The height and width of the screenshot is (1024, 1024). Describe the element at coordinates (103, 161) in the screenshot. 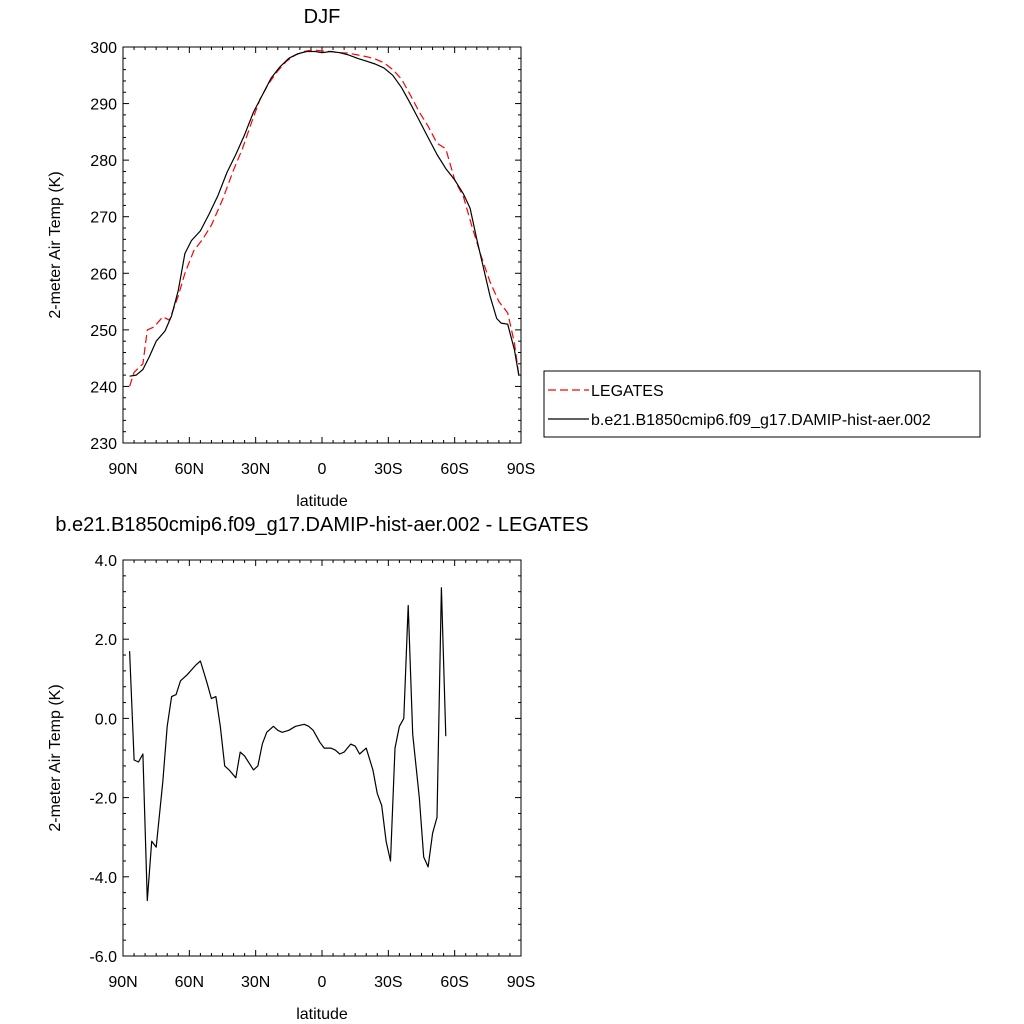

I see `y-tick-label: 280` at that location.